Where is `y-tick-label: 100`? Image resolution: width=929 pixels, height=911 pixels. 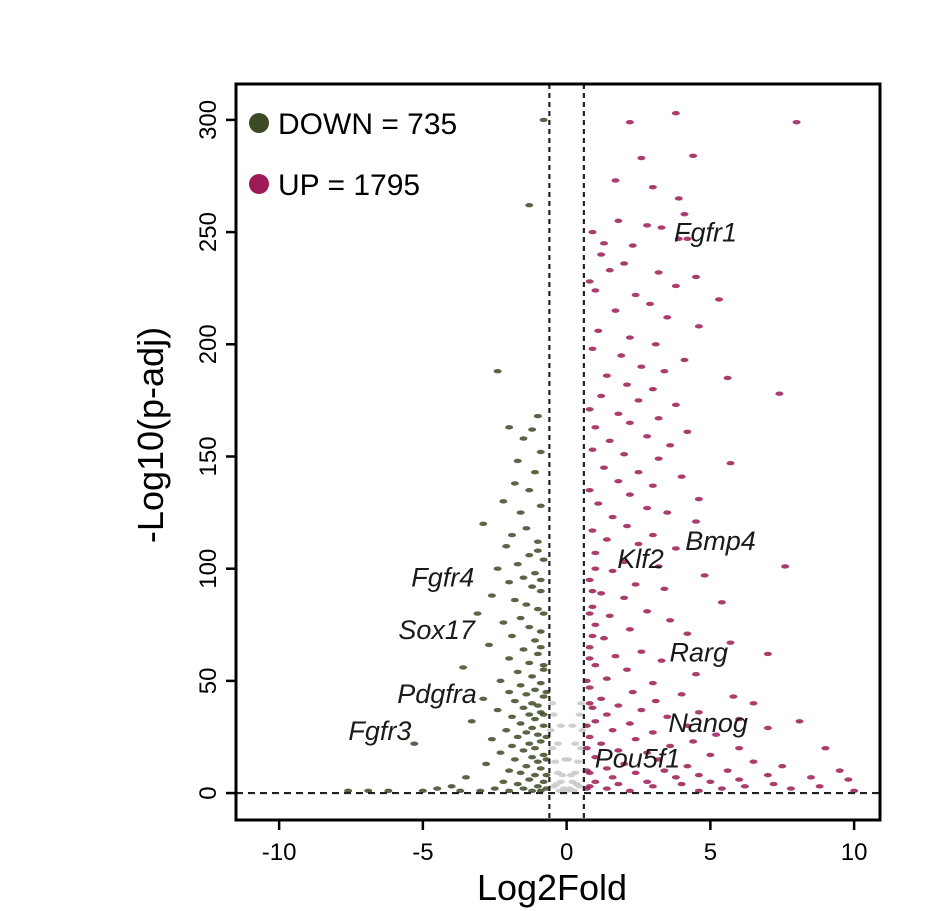
y-tick-label: 100 is located at coordinates (208, 569).